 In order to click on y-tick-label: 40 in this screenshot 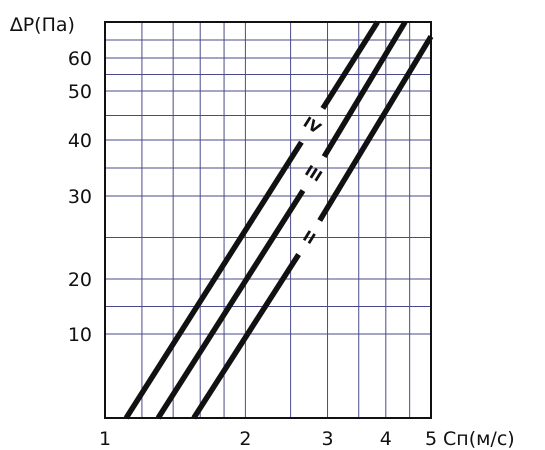, I will do `click(80, 141)`.